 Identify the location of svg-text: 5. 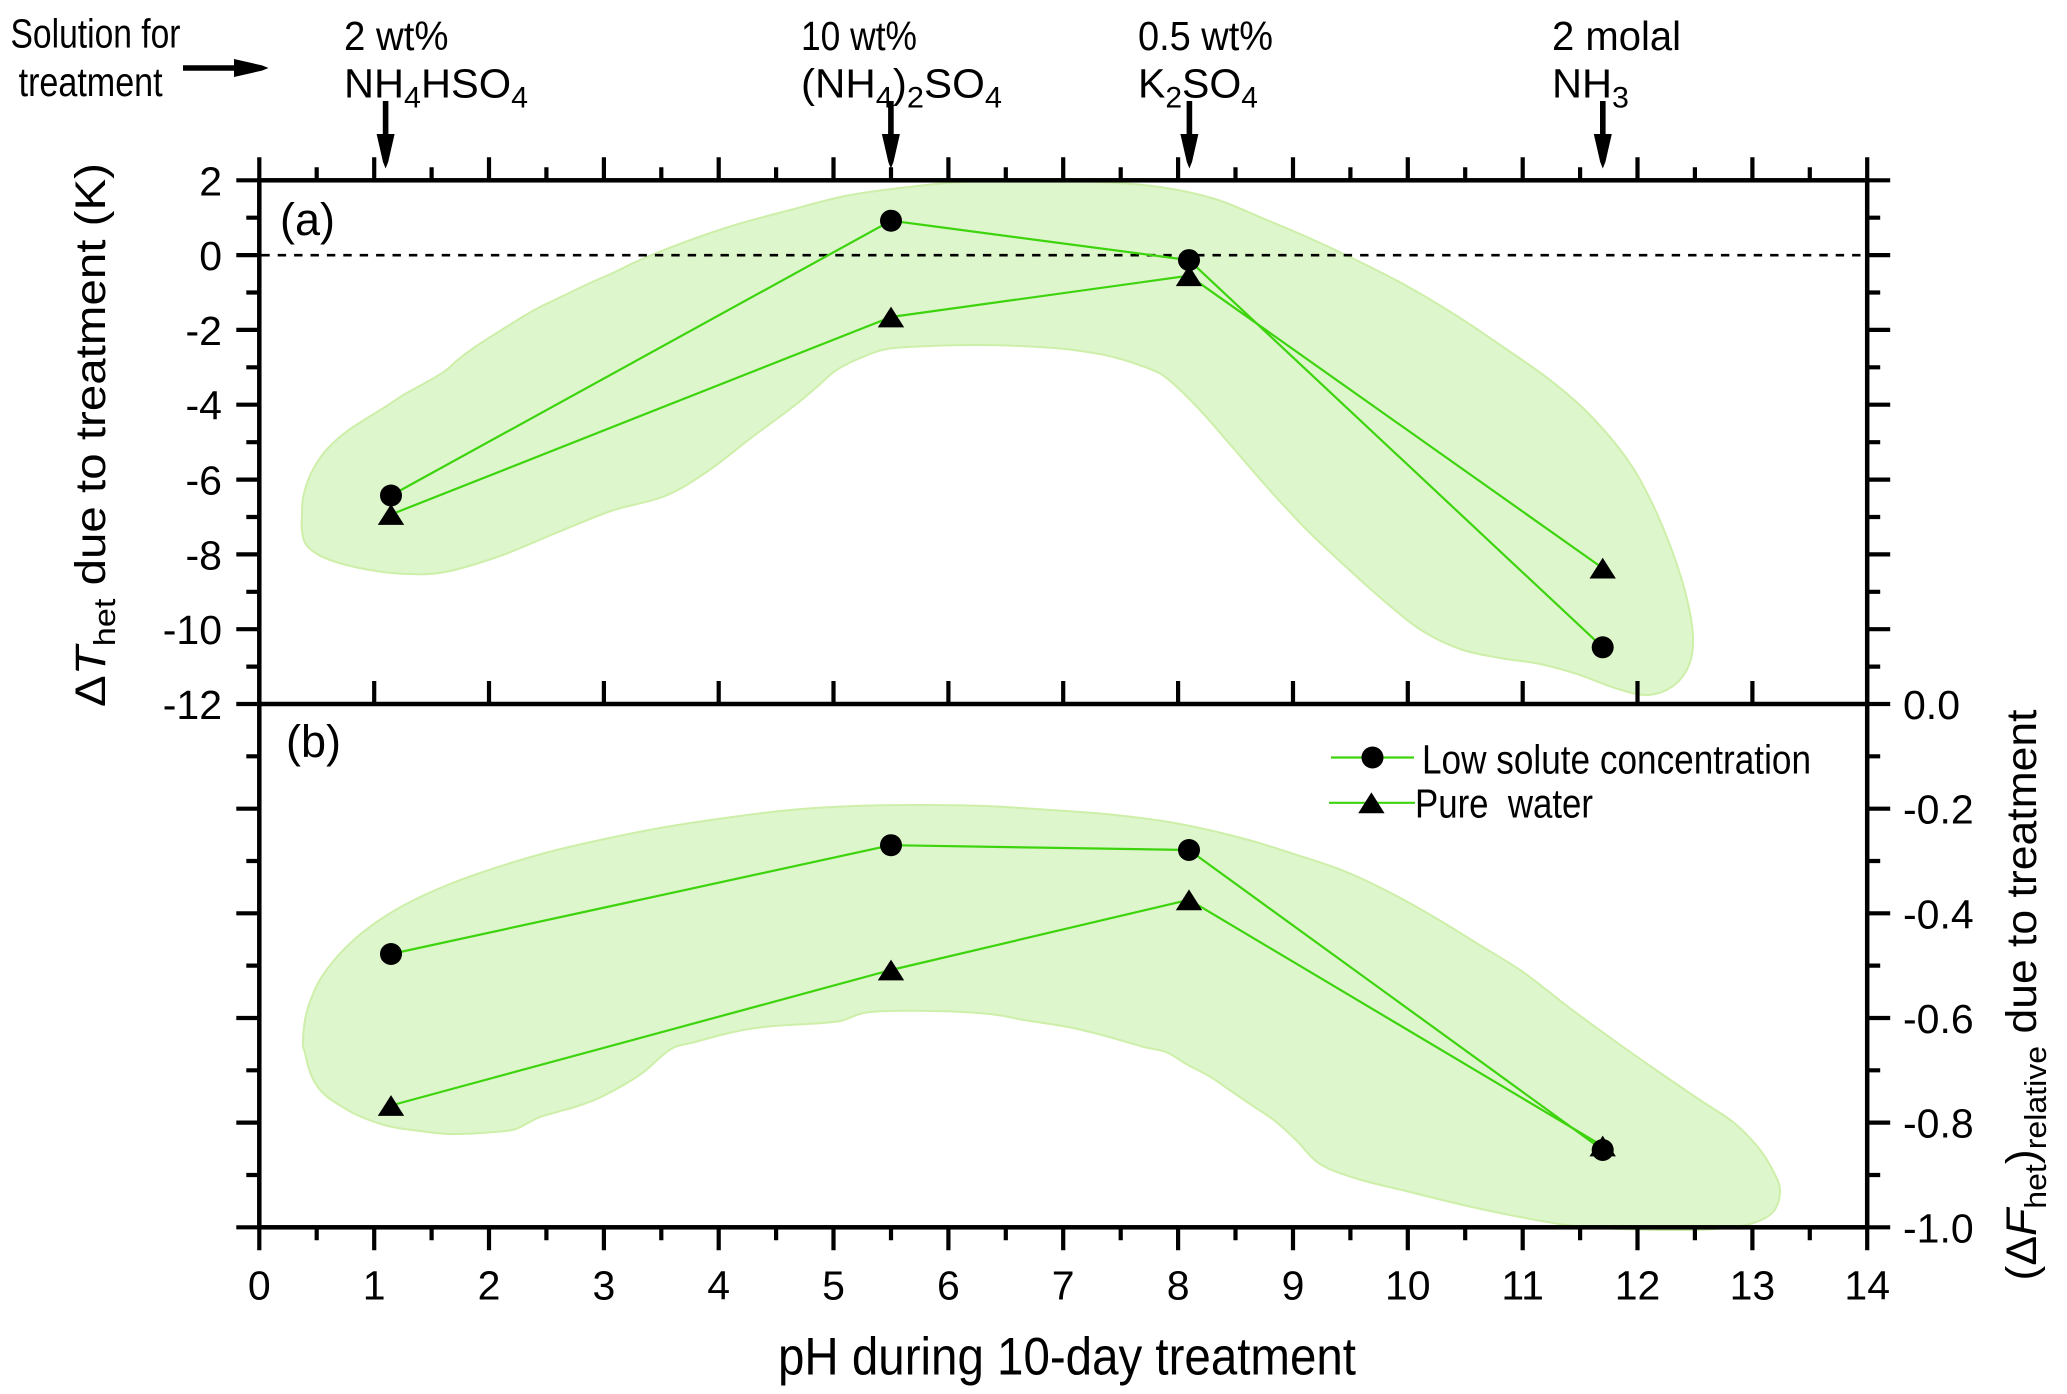
(833, 1286).